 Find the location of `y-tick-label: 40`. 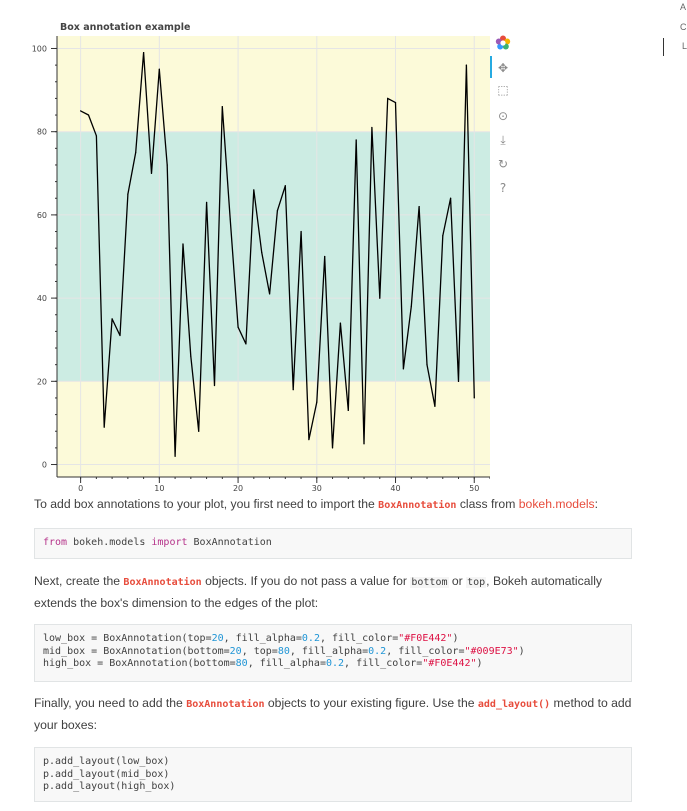

y-tick-label: 40 is located at coordinates (42, 298).